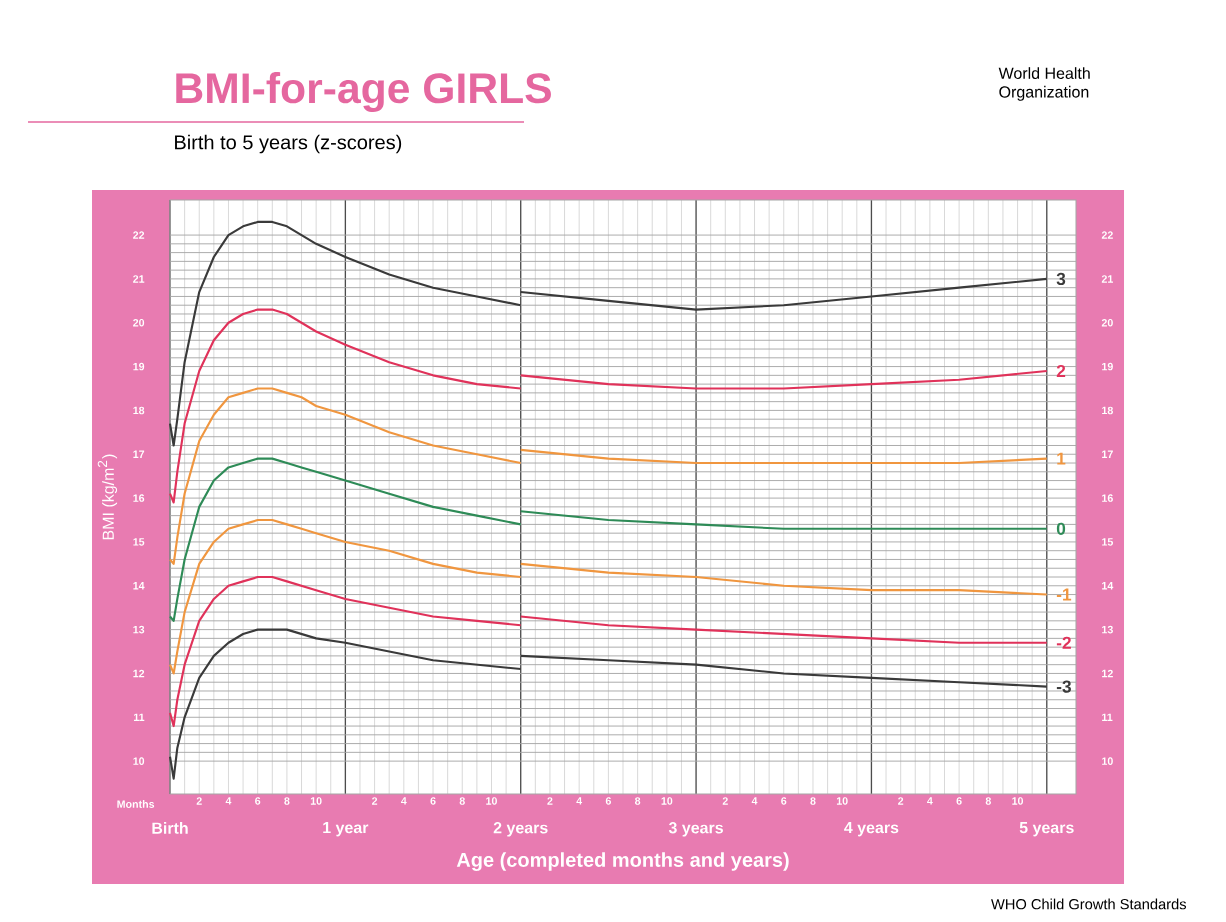  What do you see at coordinates (1044, 84) in the screenshot?
I see `text: World Health Organization` at bounding box center [1044, 84].